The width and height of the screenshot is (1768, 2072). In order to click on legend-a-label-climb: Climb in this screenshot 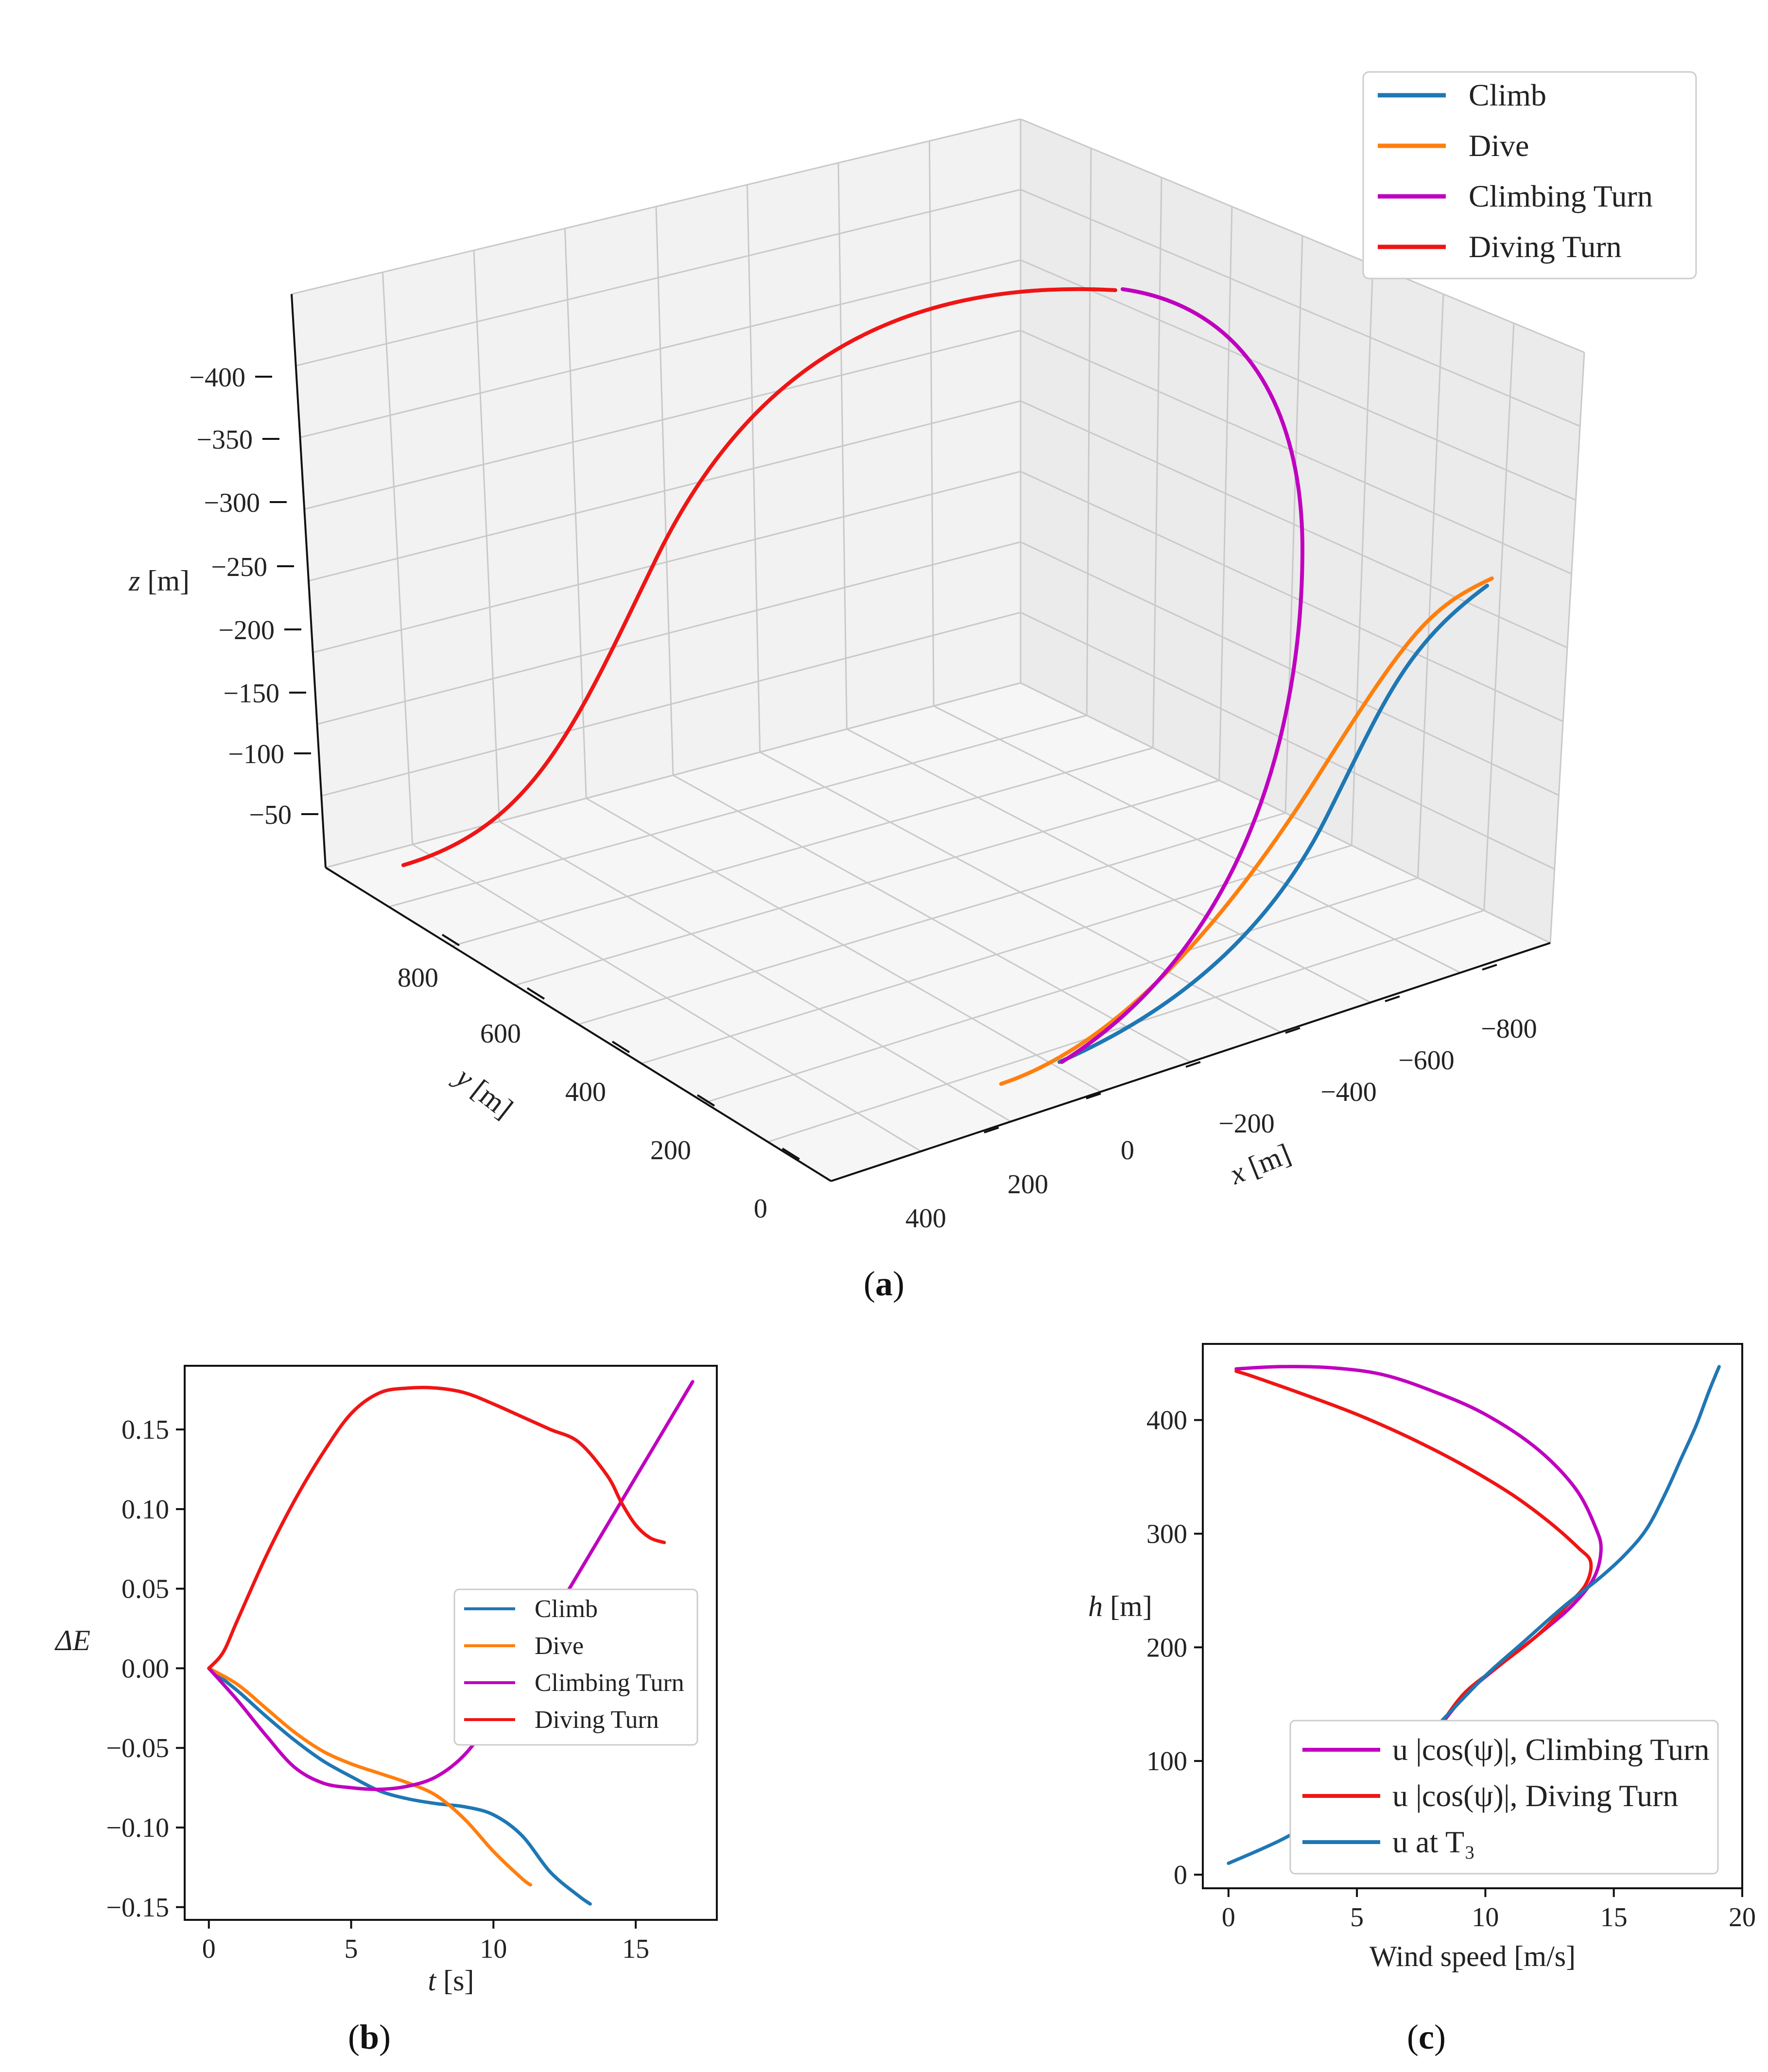, I will do `click(1507, 95)`.